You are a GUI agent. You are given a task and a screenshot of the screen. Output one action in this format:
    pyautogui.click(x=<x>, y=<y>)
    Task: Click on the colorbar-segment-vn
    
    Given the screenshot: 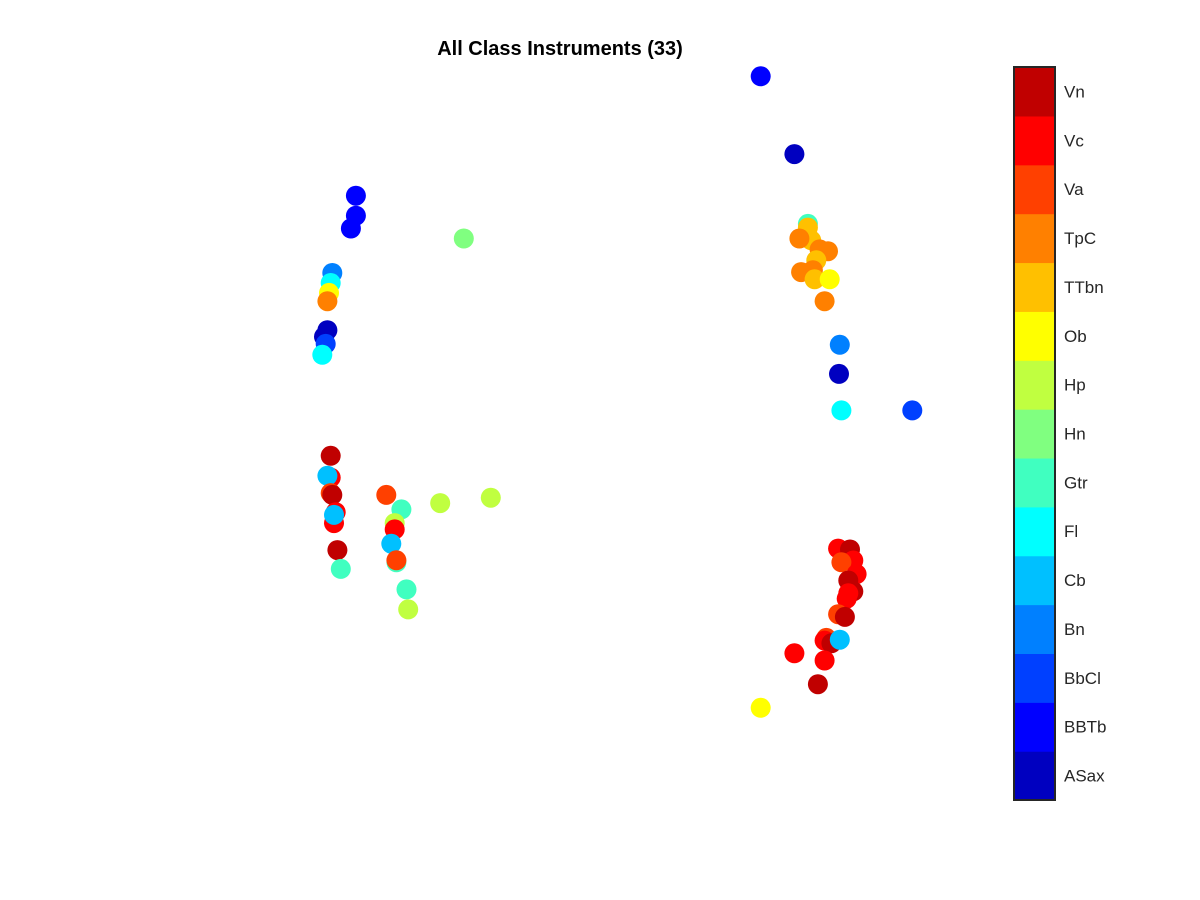 What is the action you would take?
    pyautogui.click(x=1034, y=92)
    